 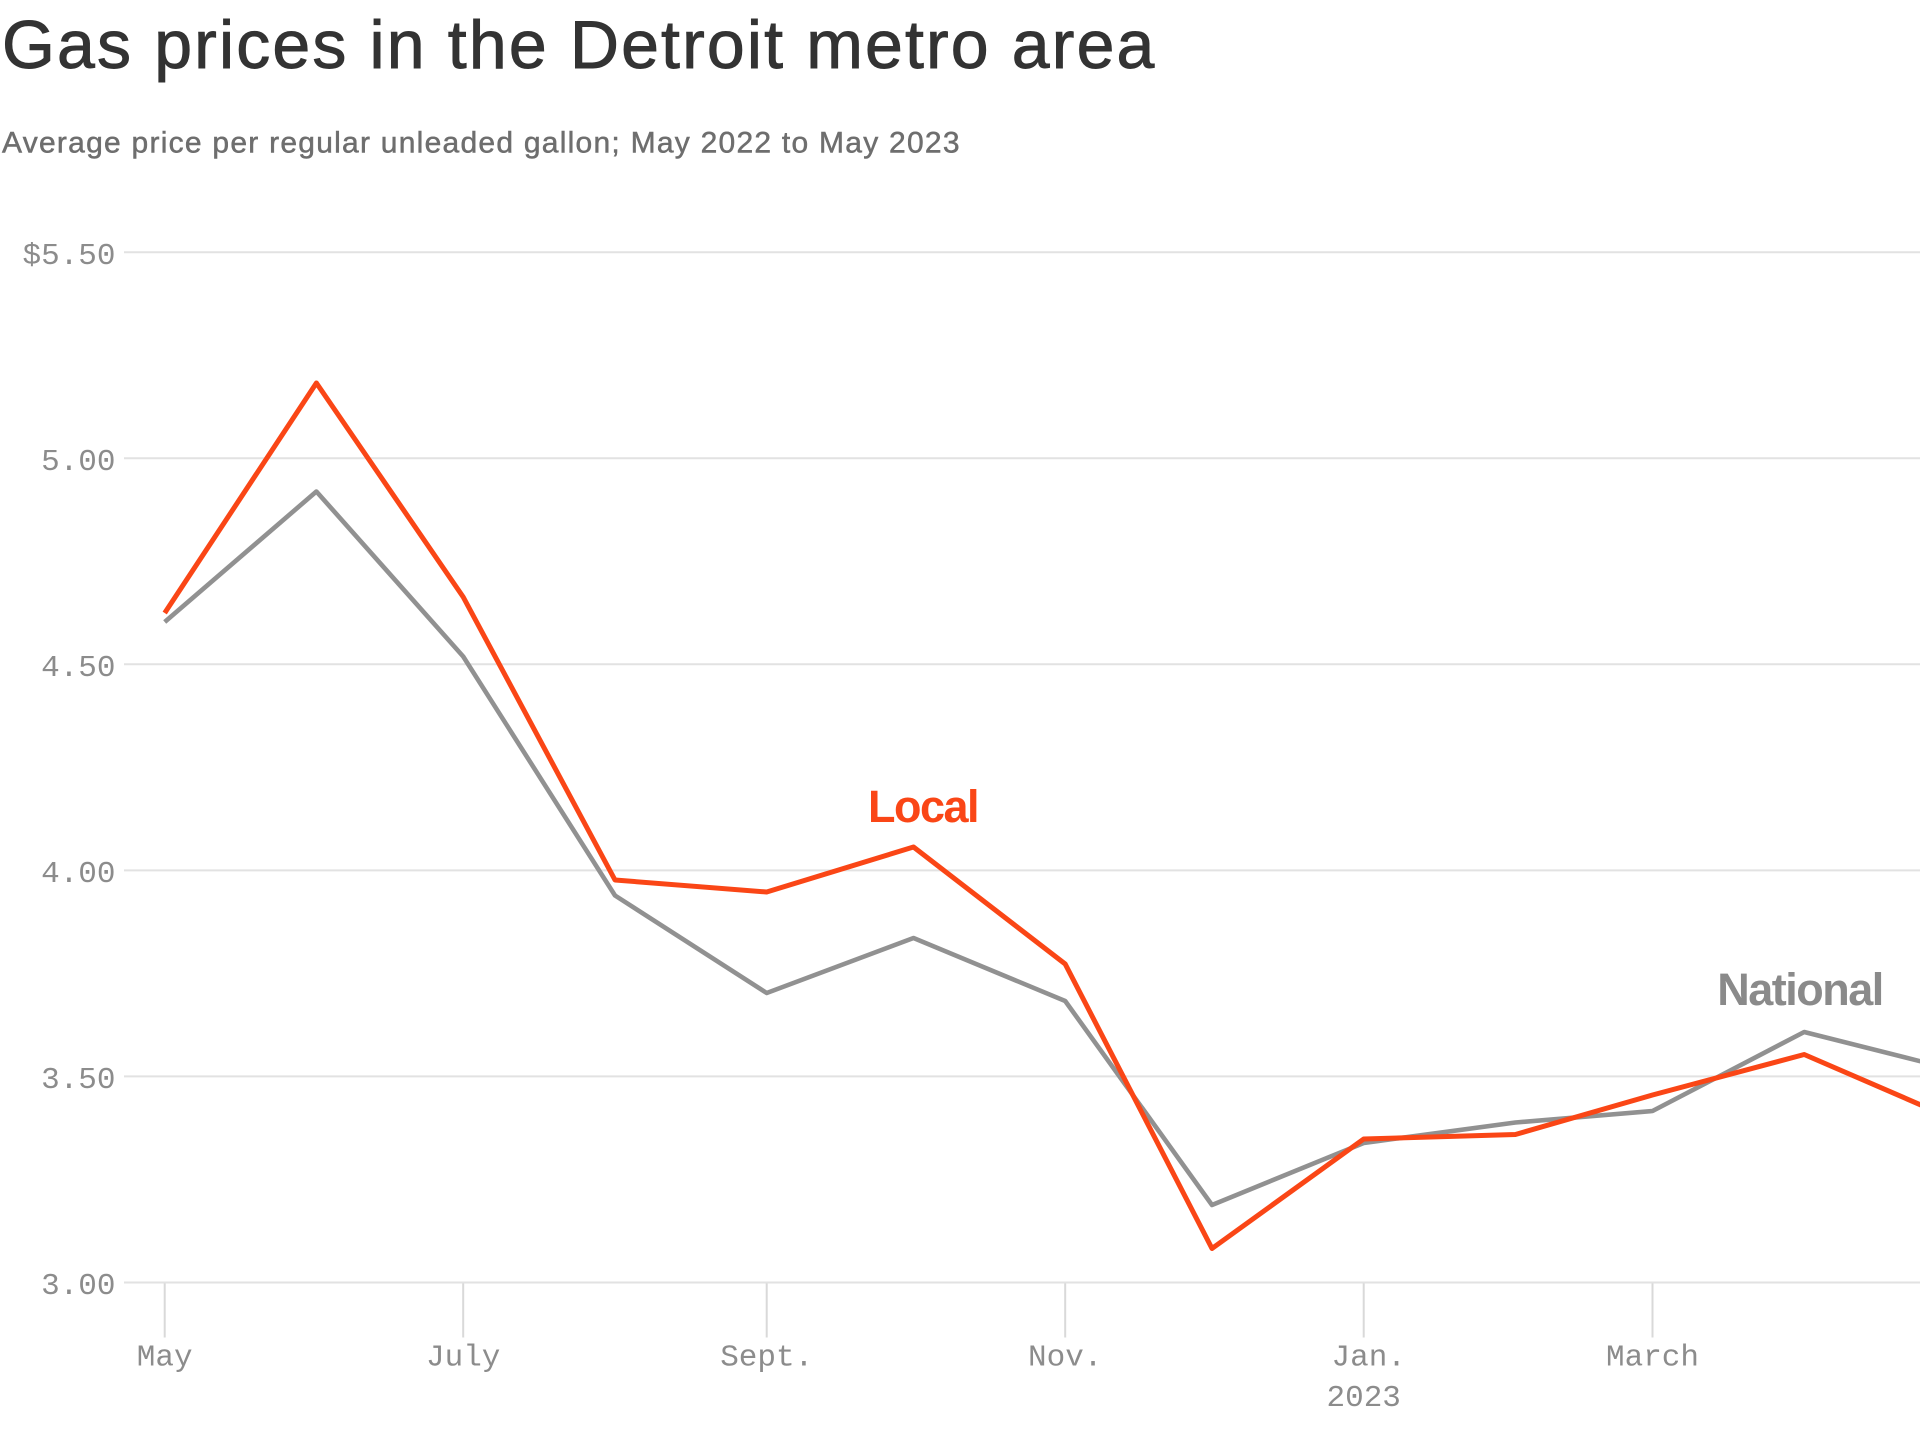 What do you see at coordinates (1065, 1358) in the screenshot?
I see `svg-text: Nov.` at bounding box center [1065, 1358].